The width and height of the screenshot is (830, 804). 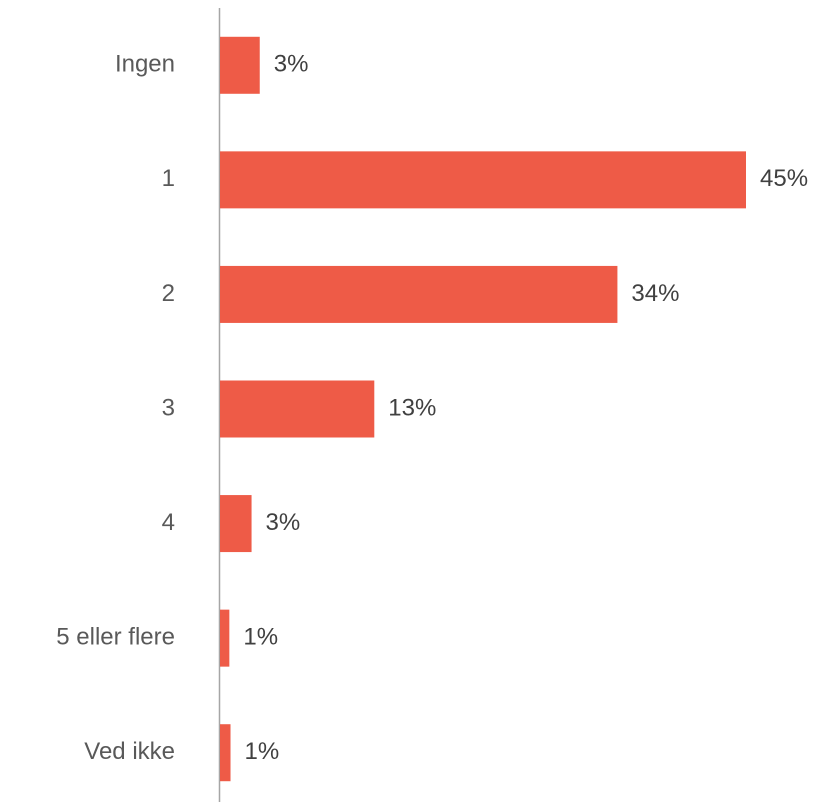 What do you see at coordinates (115, 636) in the screenshot?
I see `y-tick-label: 5 eller flere` at bounding box center [115, 636].